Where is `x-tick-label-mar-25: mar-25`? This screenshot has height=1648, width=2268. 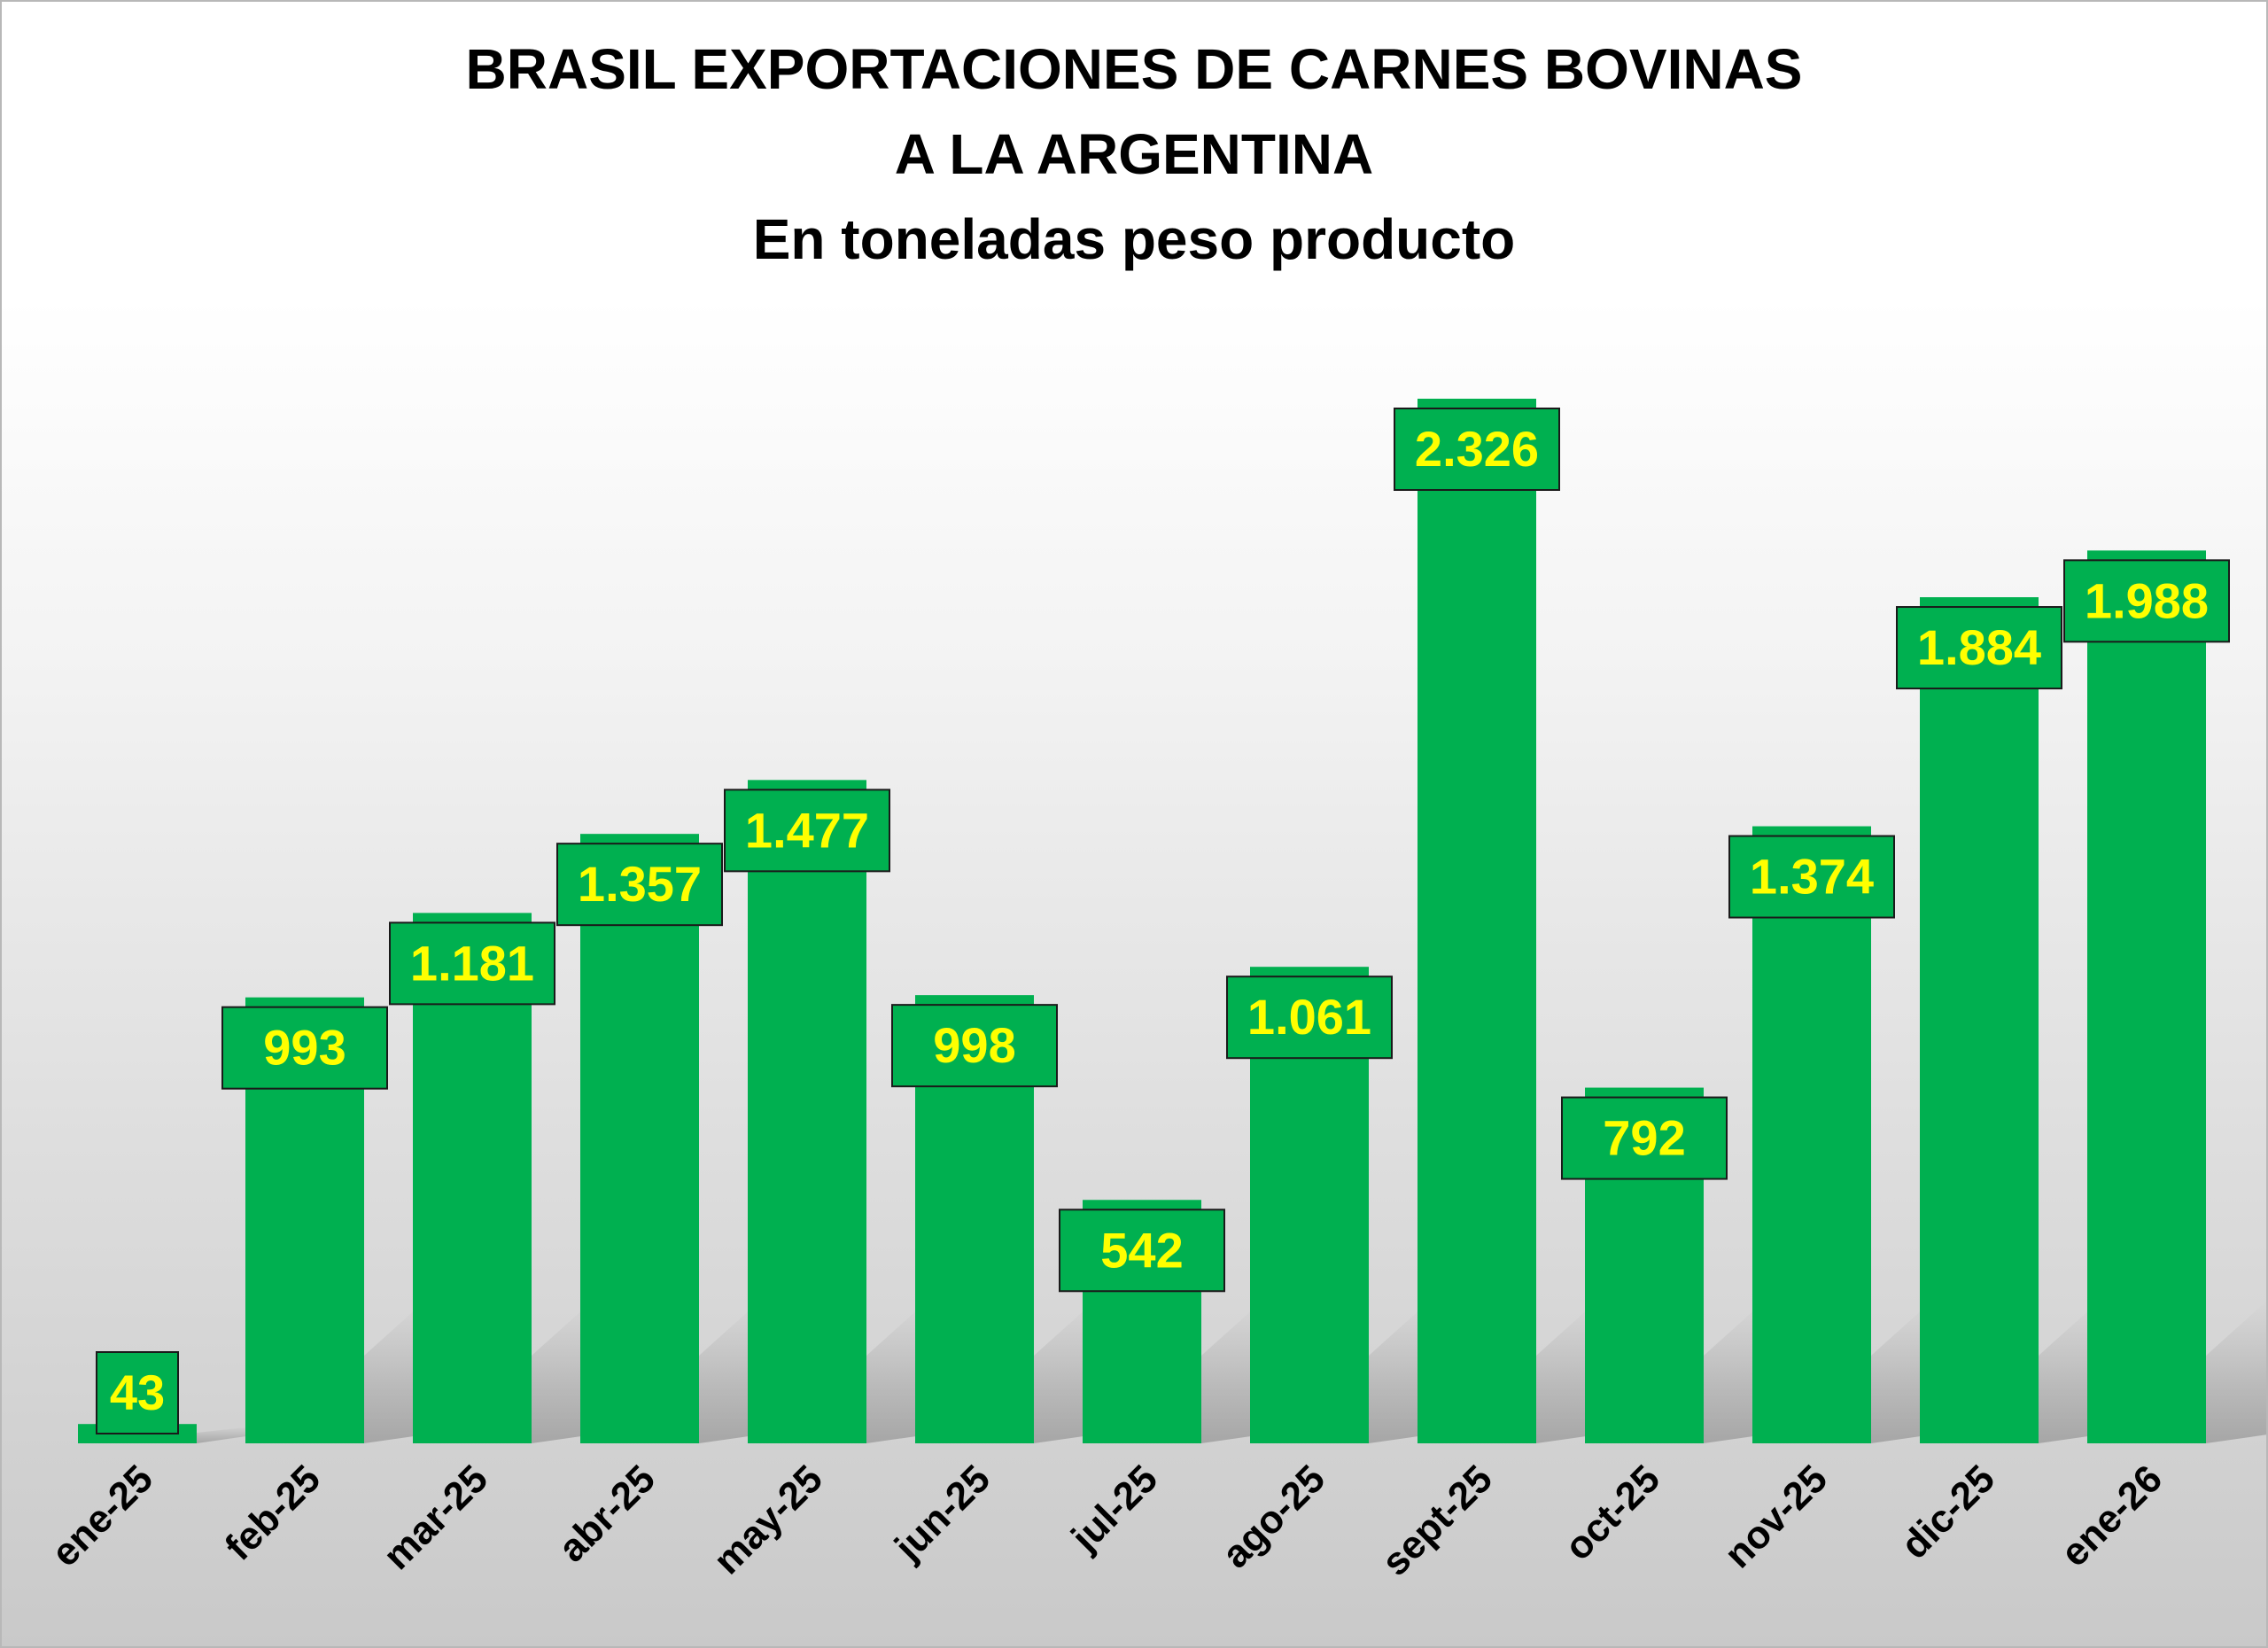 x-tick-label-mar-25: mar-25 is located at coordinates (435, 1517).